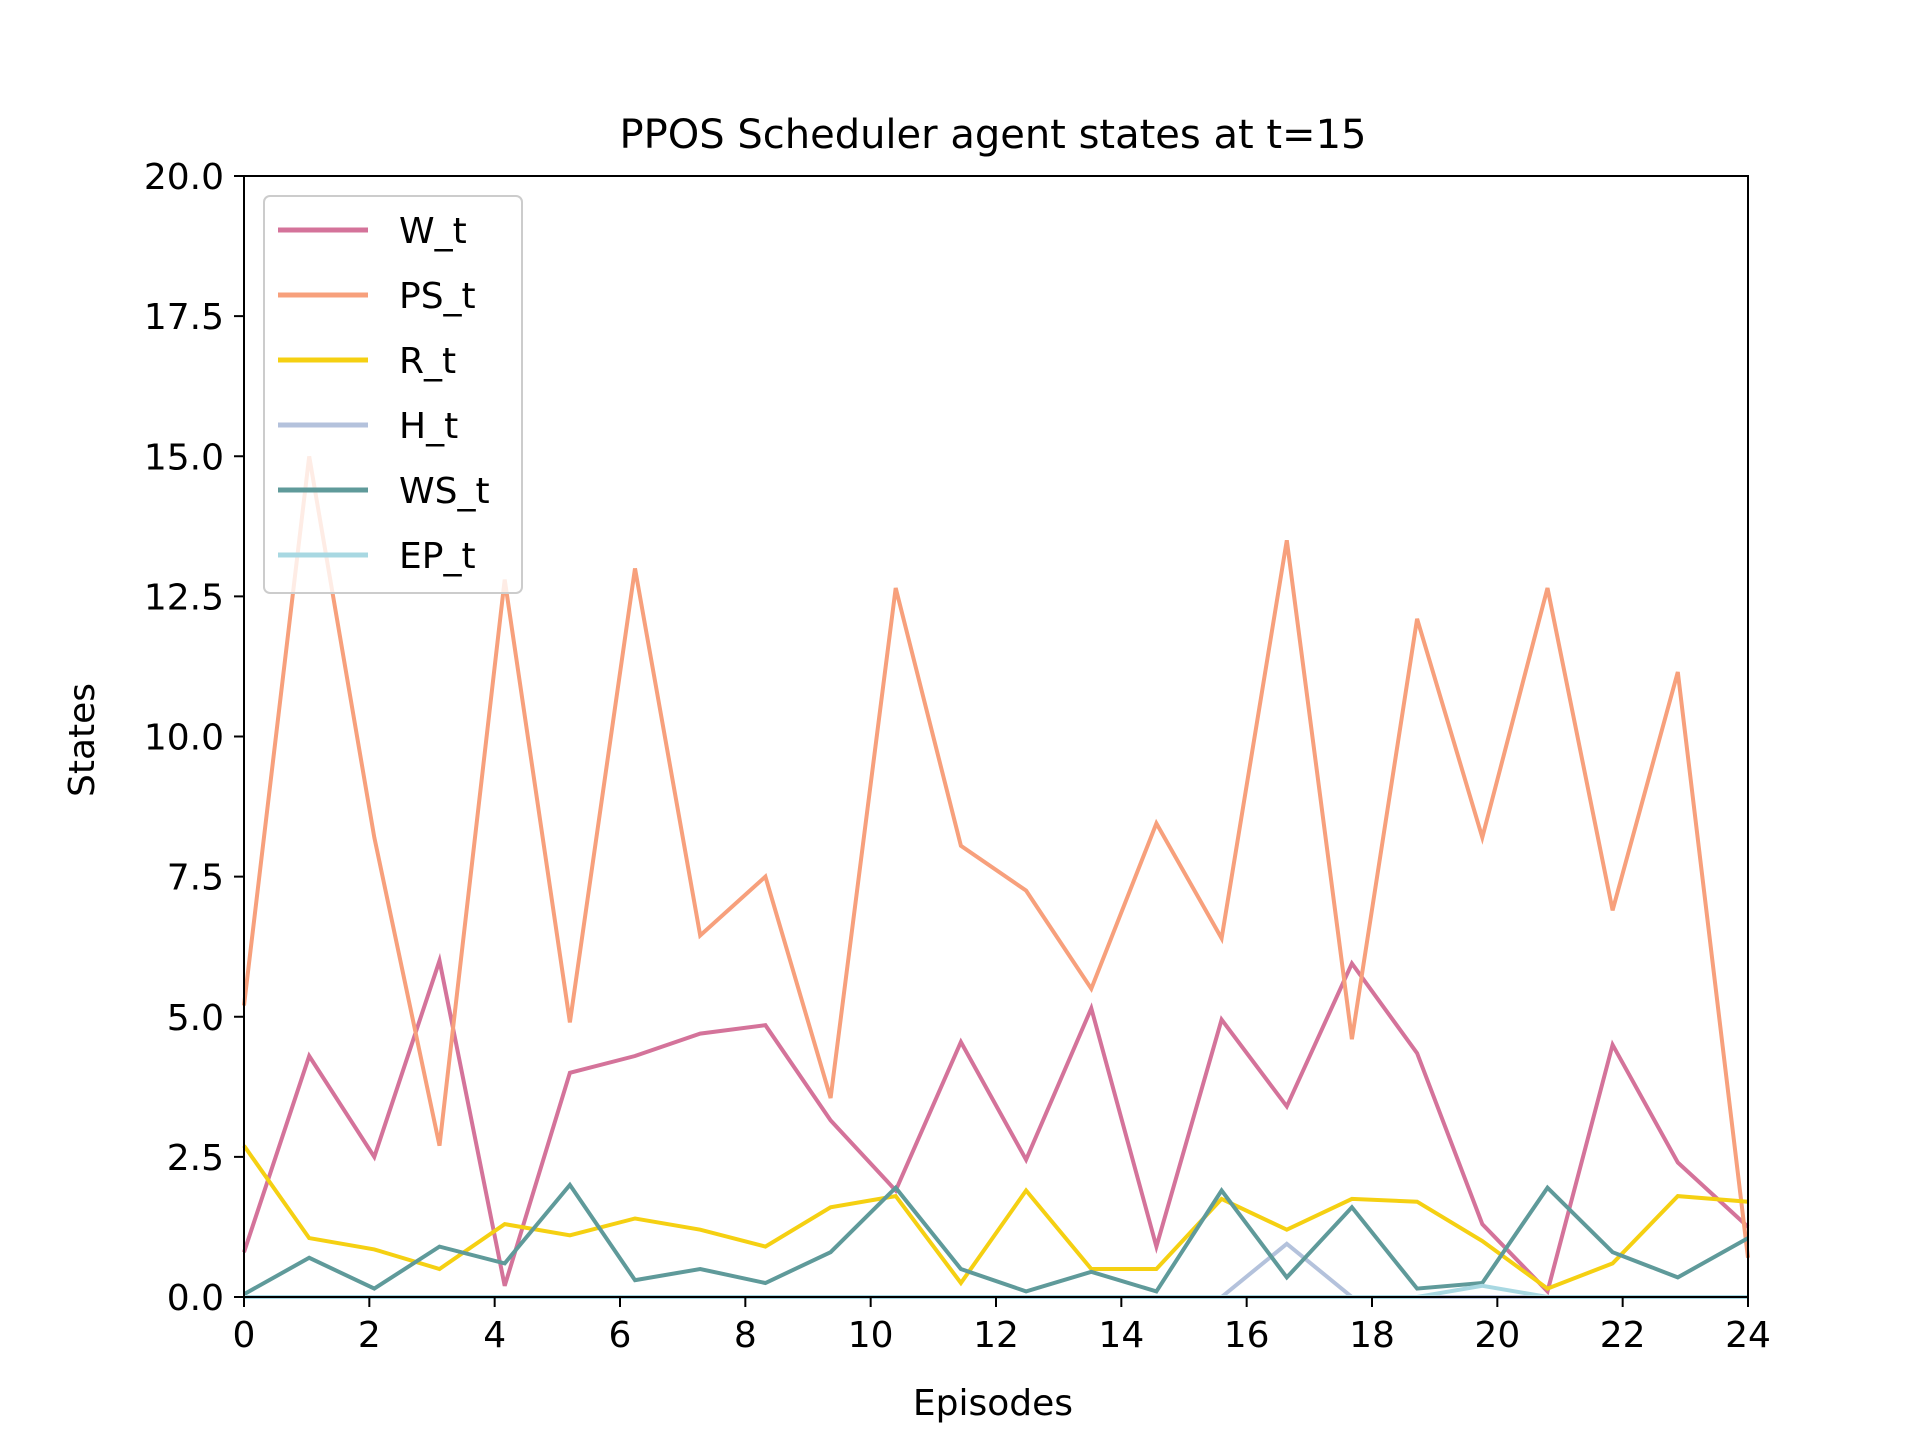 This screenshot has height=1440, width=1920. What do you see at coordinates (1497, 1335) in the screenshot?
I see `x-tick-label: 20` at bounding box center [1497, 1335].